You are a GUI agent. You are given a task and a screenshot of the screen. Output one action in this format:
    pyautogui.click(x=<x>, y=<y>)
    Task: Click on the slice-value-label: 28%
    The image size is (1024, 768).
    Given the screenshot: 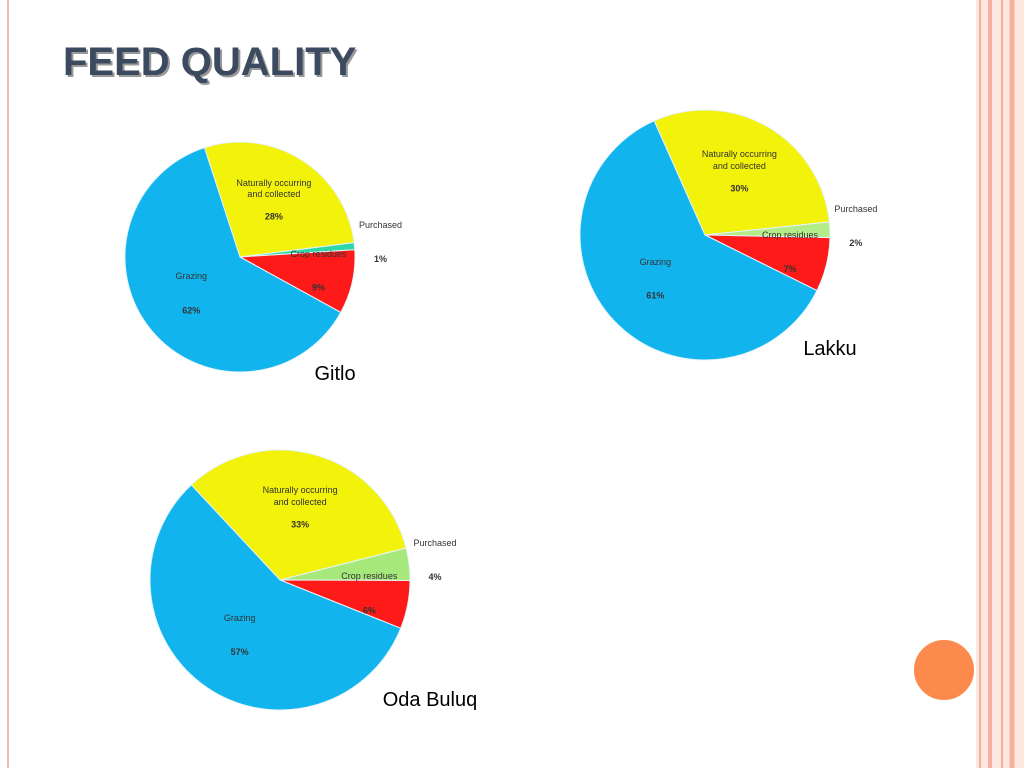 What is the action you would take?
    pyautogui.click(x=274, y=217)
    